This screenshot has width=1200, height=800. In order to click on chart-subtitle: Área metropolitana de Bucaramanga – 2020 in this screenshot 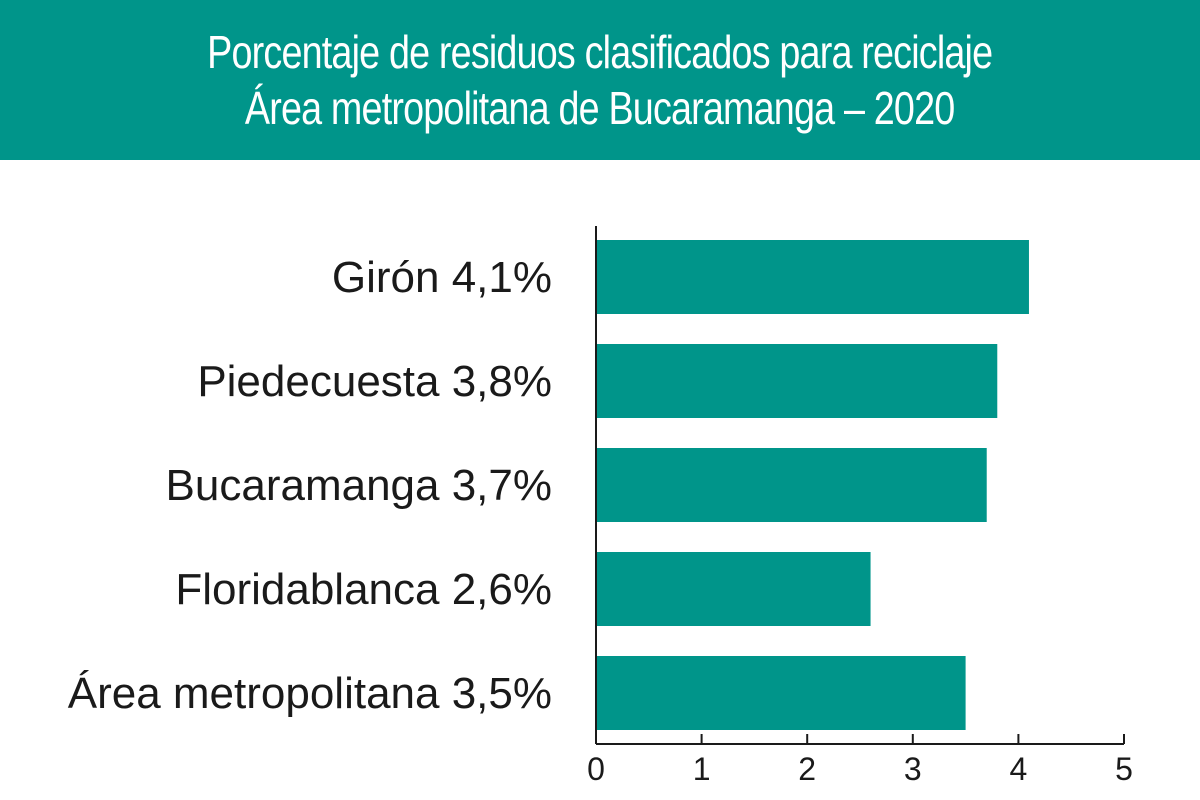, I will do `click(600, 108)`.